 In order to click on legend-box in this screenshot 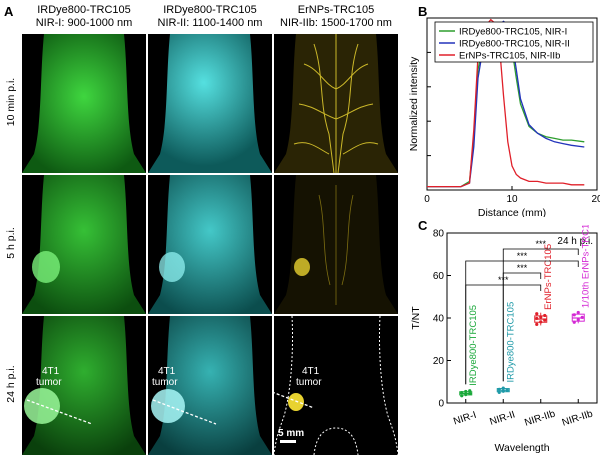, I will do `click(514, 42)`.